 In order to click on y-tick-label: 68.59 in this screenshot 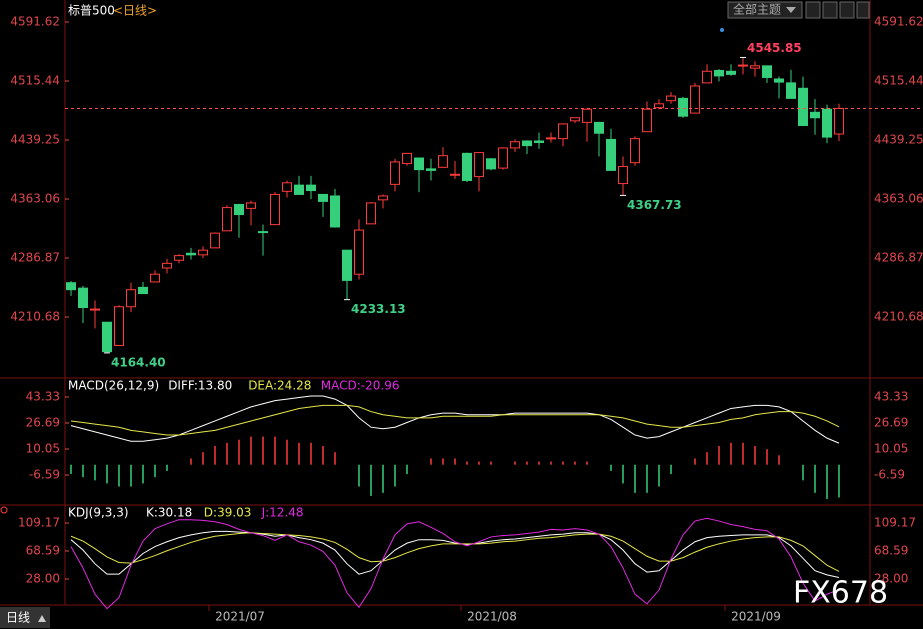, I will do `click(43, 551)`.